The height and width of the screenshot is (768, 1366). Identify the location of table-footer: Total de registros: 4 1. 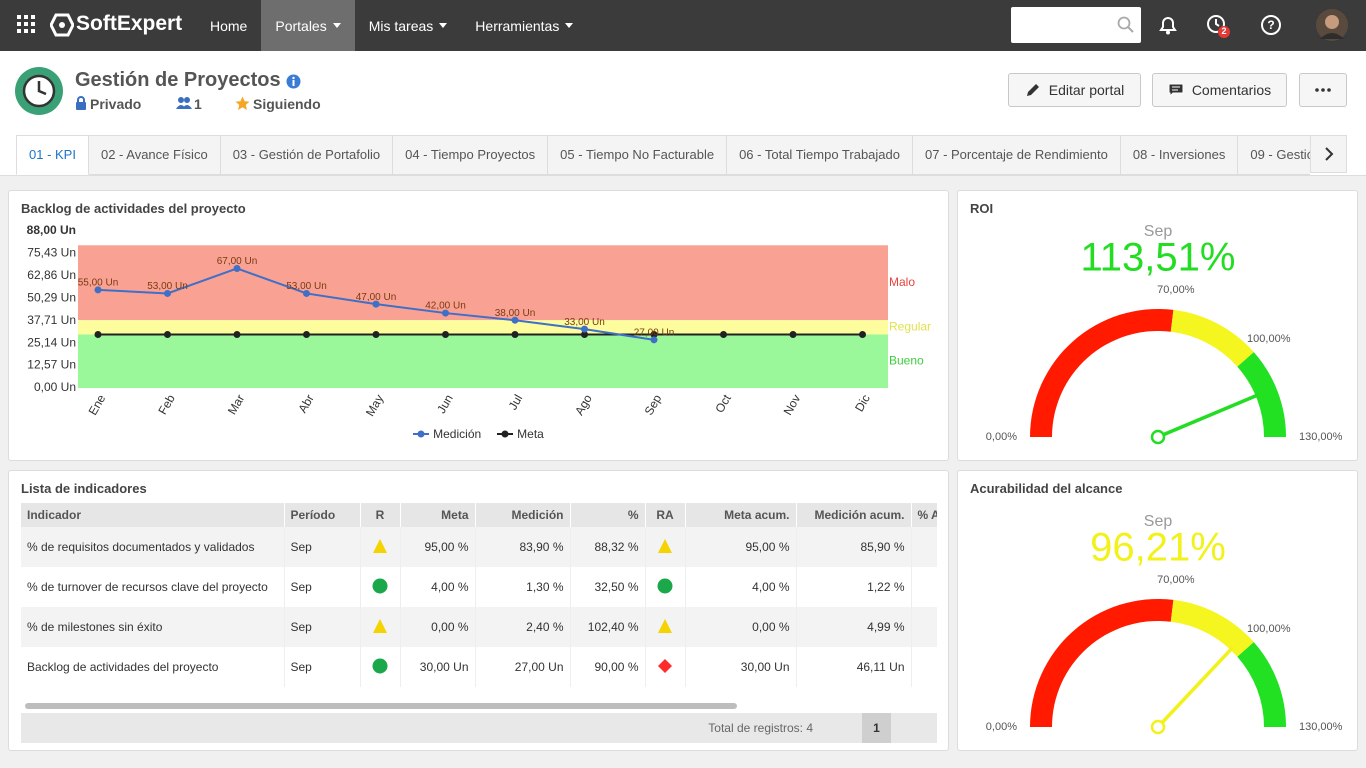
(479, 728).